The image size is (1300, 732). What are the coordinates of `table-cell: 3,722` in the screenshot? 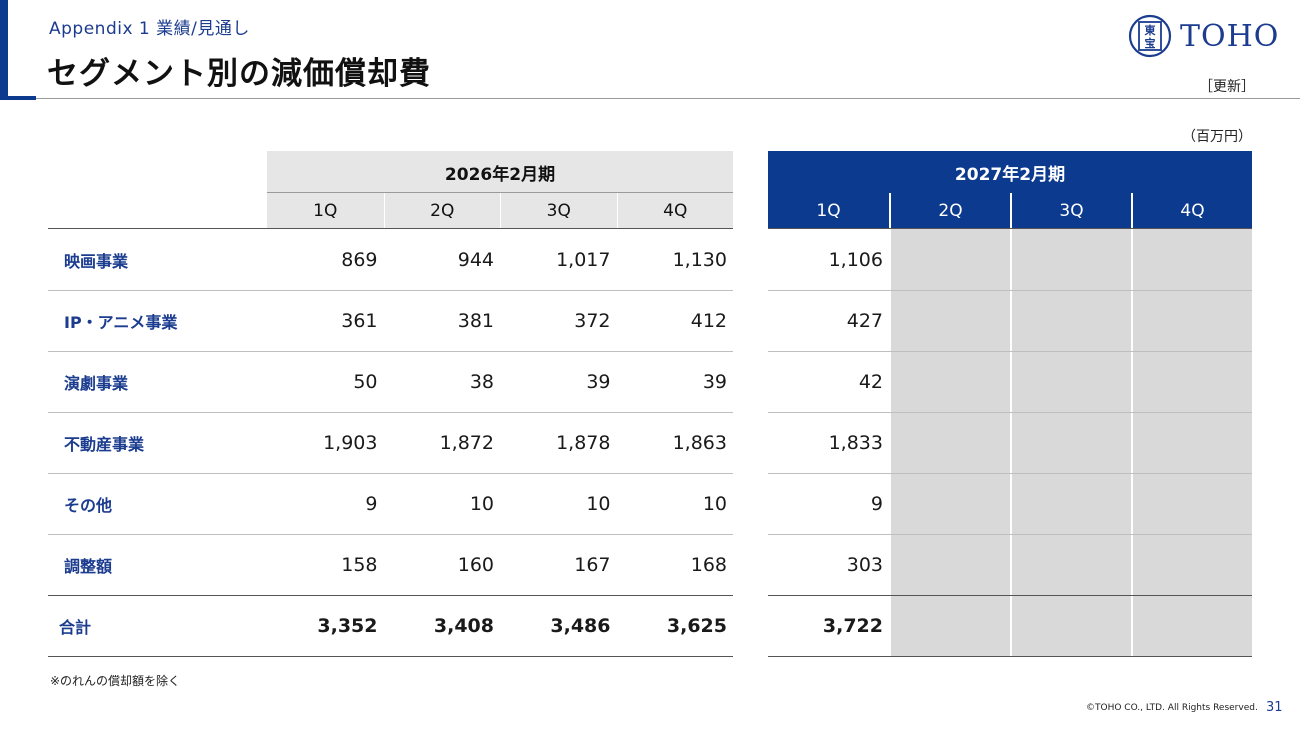 It's located at (852, 625).